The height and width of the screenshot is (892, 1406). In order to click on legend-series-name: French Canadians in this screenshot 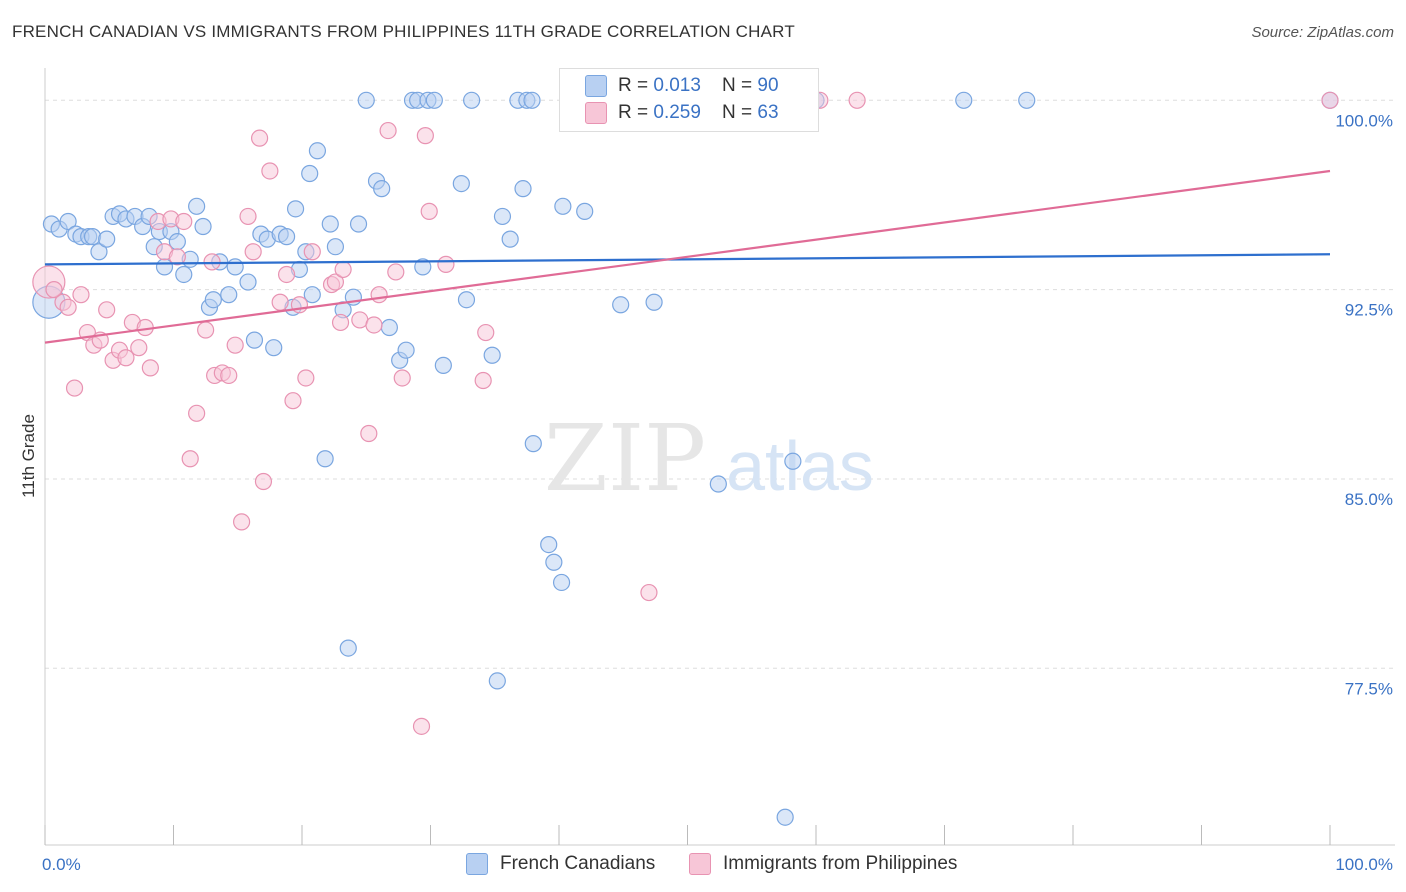, I will do `click(578, 863)`.